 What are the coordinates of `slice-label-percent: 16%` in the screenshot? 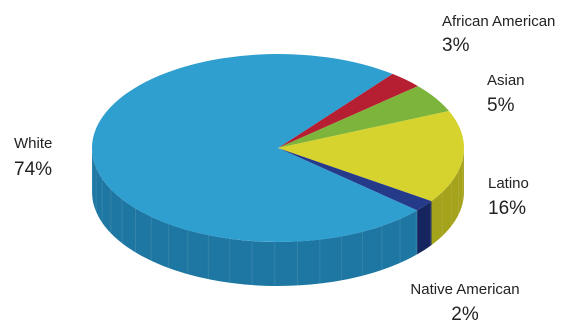 It's located at (507, 208).